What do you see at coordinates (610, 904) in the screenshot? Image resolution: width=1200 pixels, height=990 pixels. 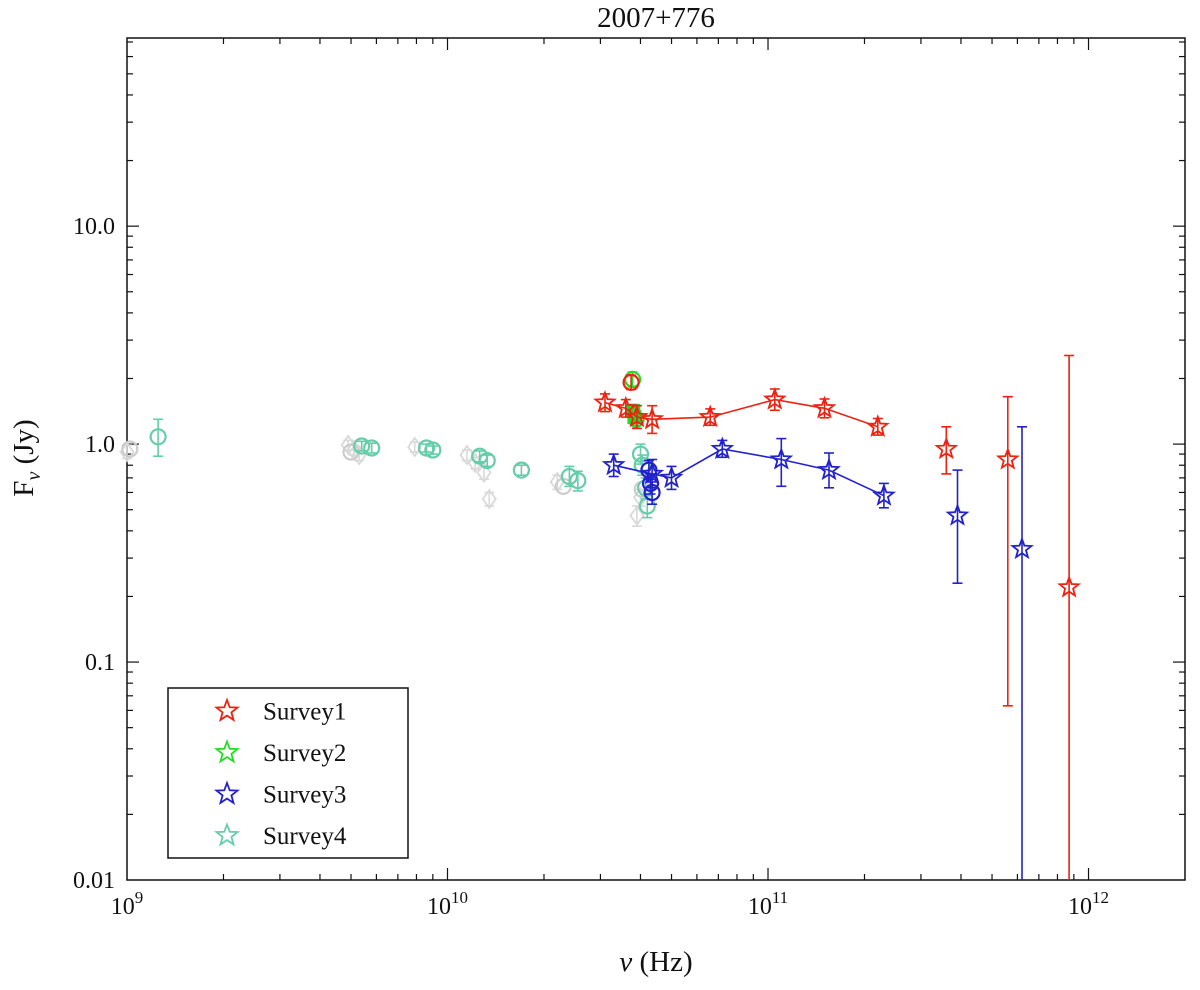 I see `x-tick-labels: 109 1010 1011 1012` at bounding box center [610, 904].